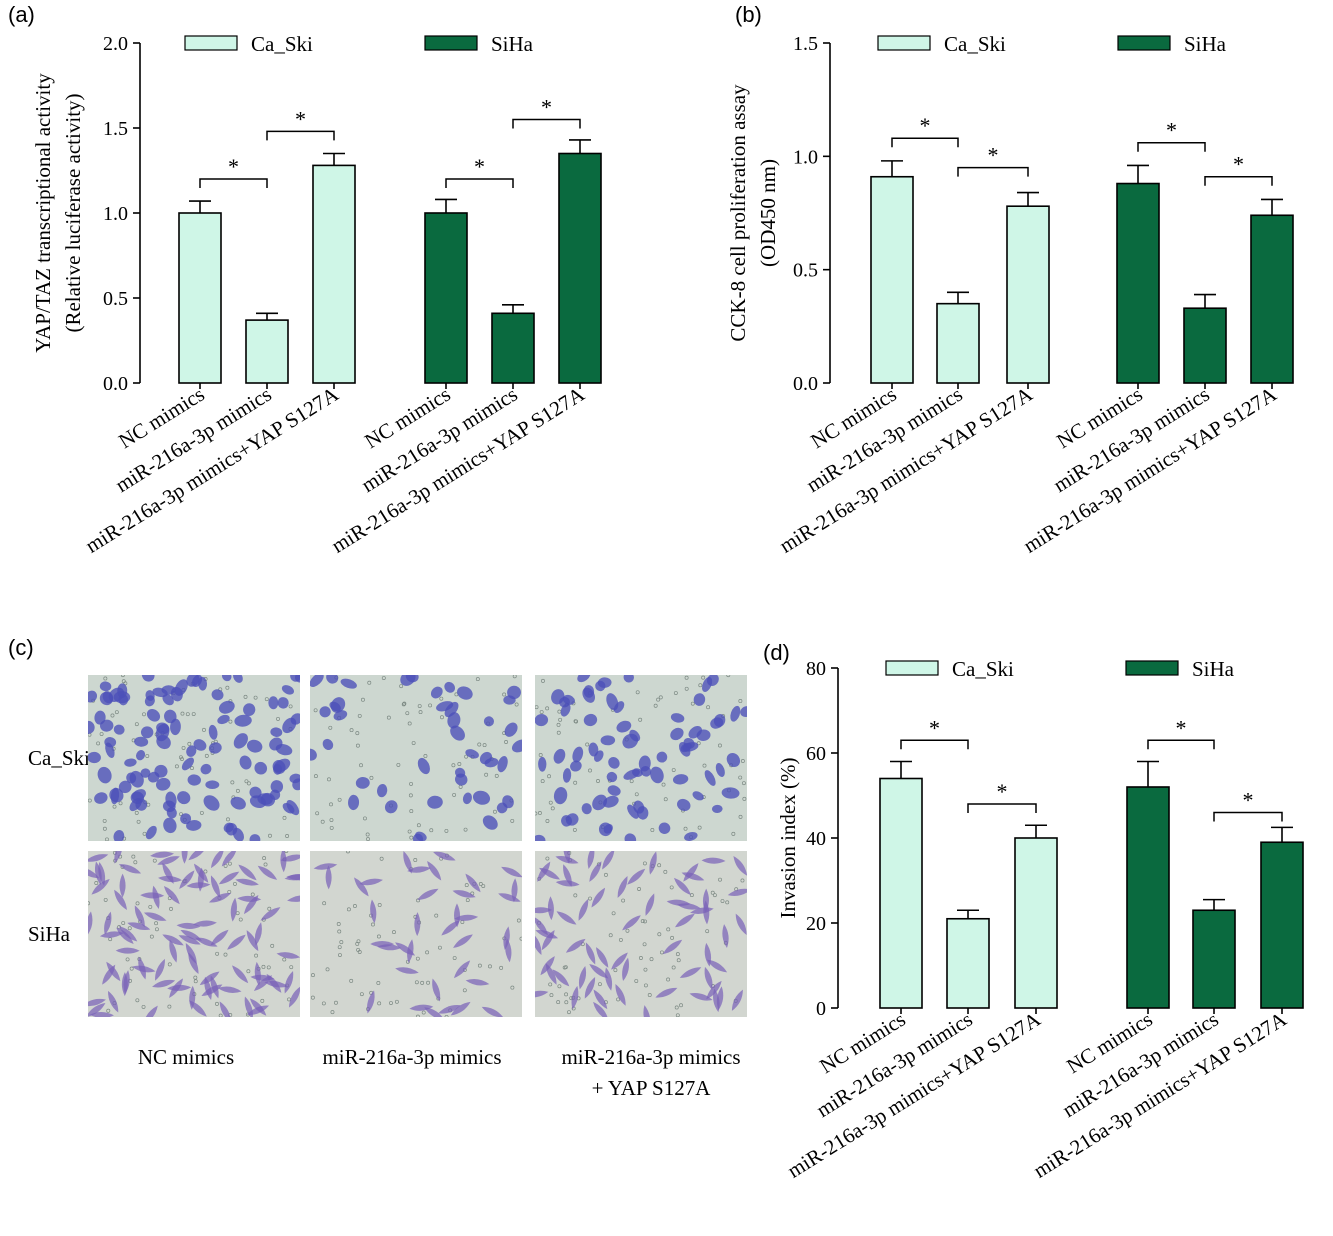  What do you see at coordinates (1205, 44) in the screenshot?
I see `legend-label: SiHa` at bounding box center [1205, 44].